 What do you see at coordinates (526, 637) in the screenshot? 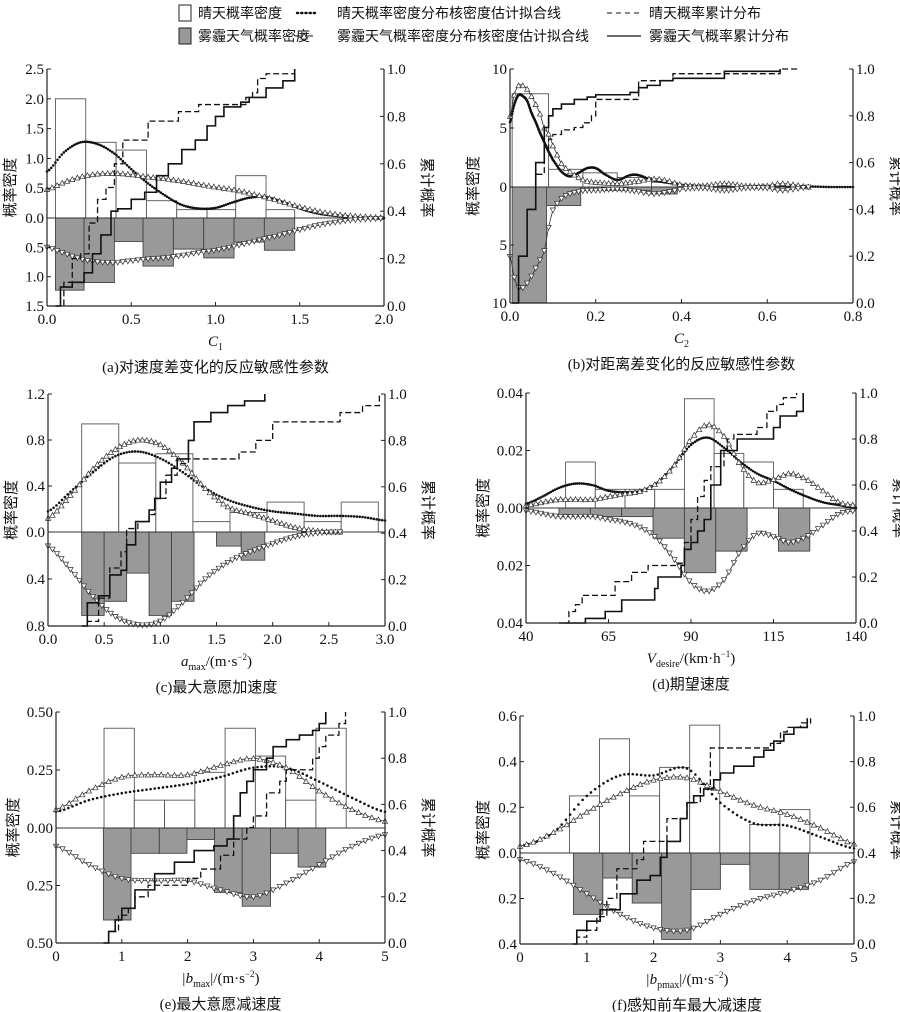
I see `x-tick-label: 40` at bounding box center [526, 637].